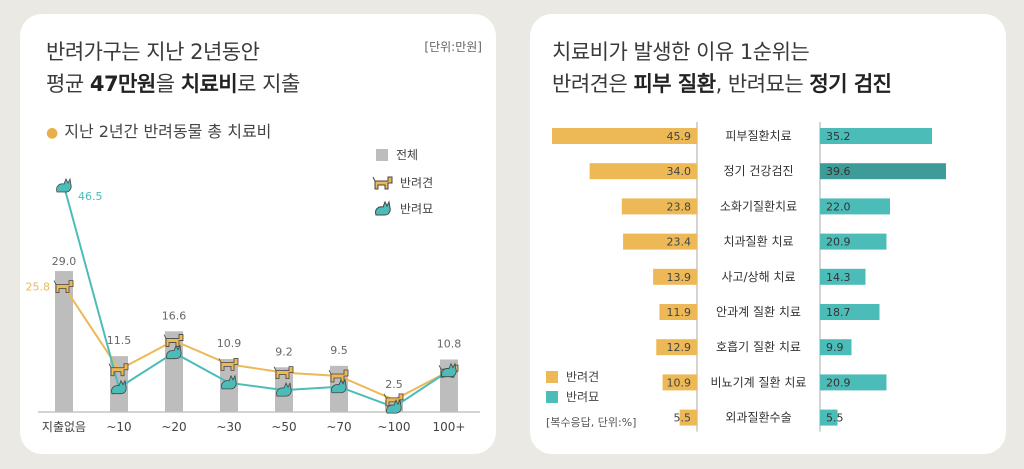 This screenshot has height=469, width=1024. I want to click on right-legend-cat: 반려묘, so click(572, 396).